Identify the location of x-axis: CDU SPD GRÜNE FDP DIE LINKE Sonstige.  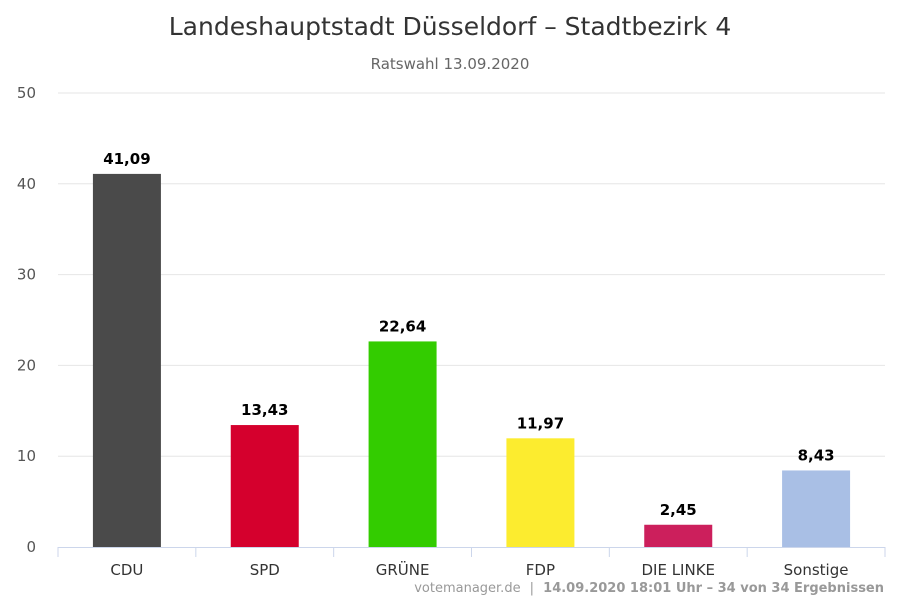
(471, 563).